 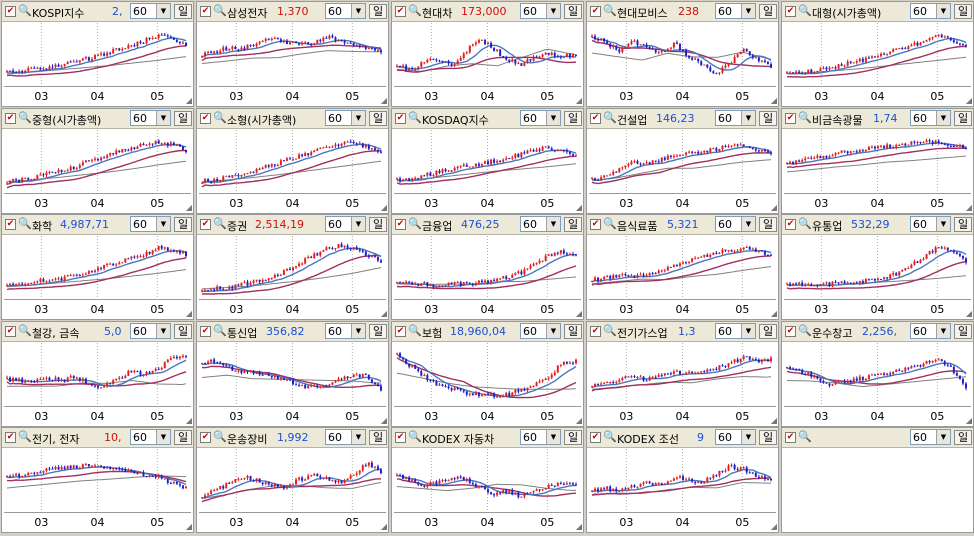 I want to click on chart-panel: ✔ 🔍 KOSPI지수 2, 60 ▼ 일 03 04 05 ◢, so click(x=97, y=54).